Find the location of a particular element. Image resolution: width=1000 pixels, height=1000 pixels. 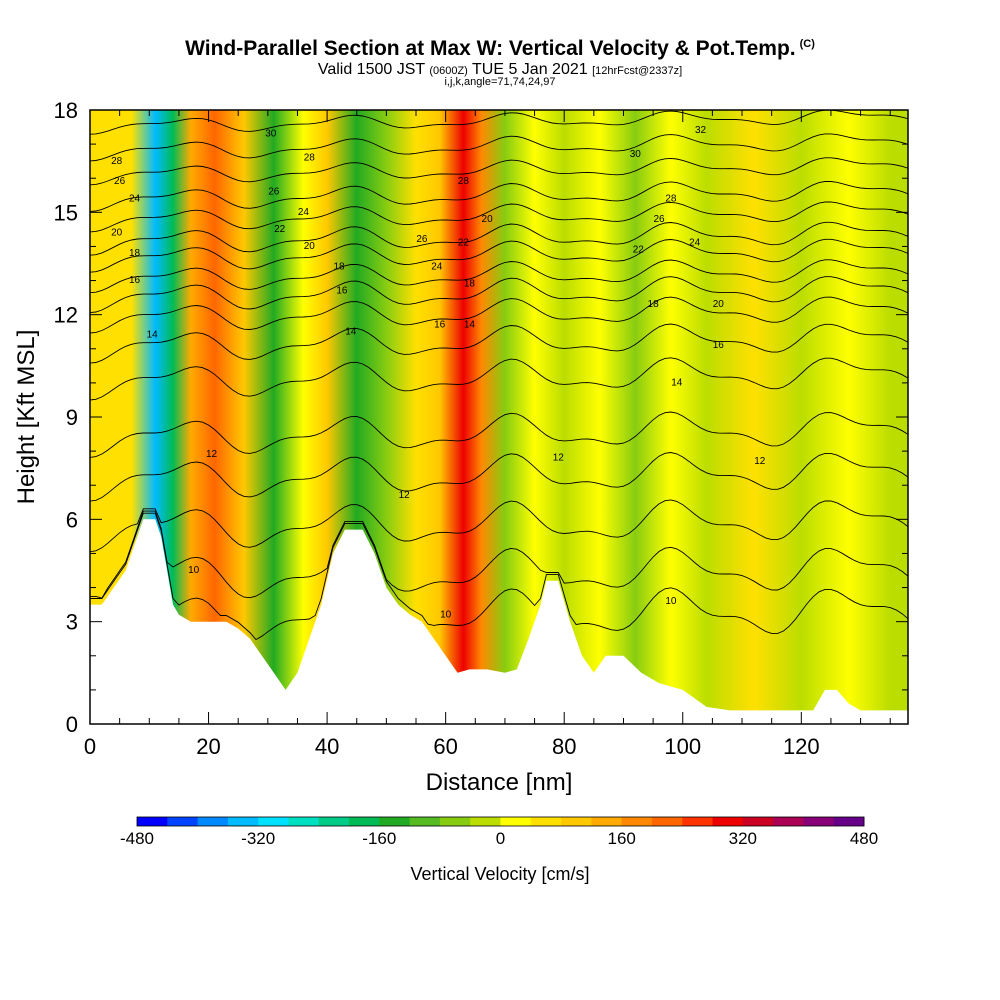

y-tick-label: 9 is located at coordinates (72, 417).